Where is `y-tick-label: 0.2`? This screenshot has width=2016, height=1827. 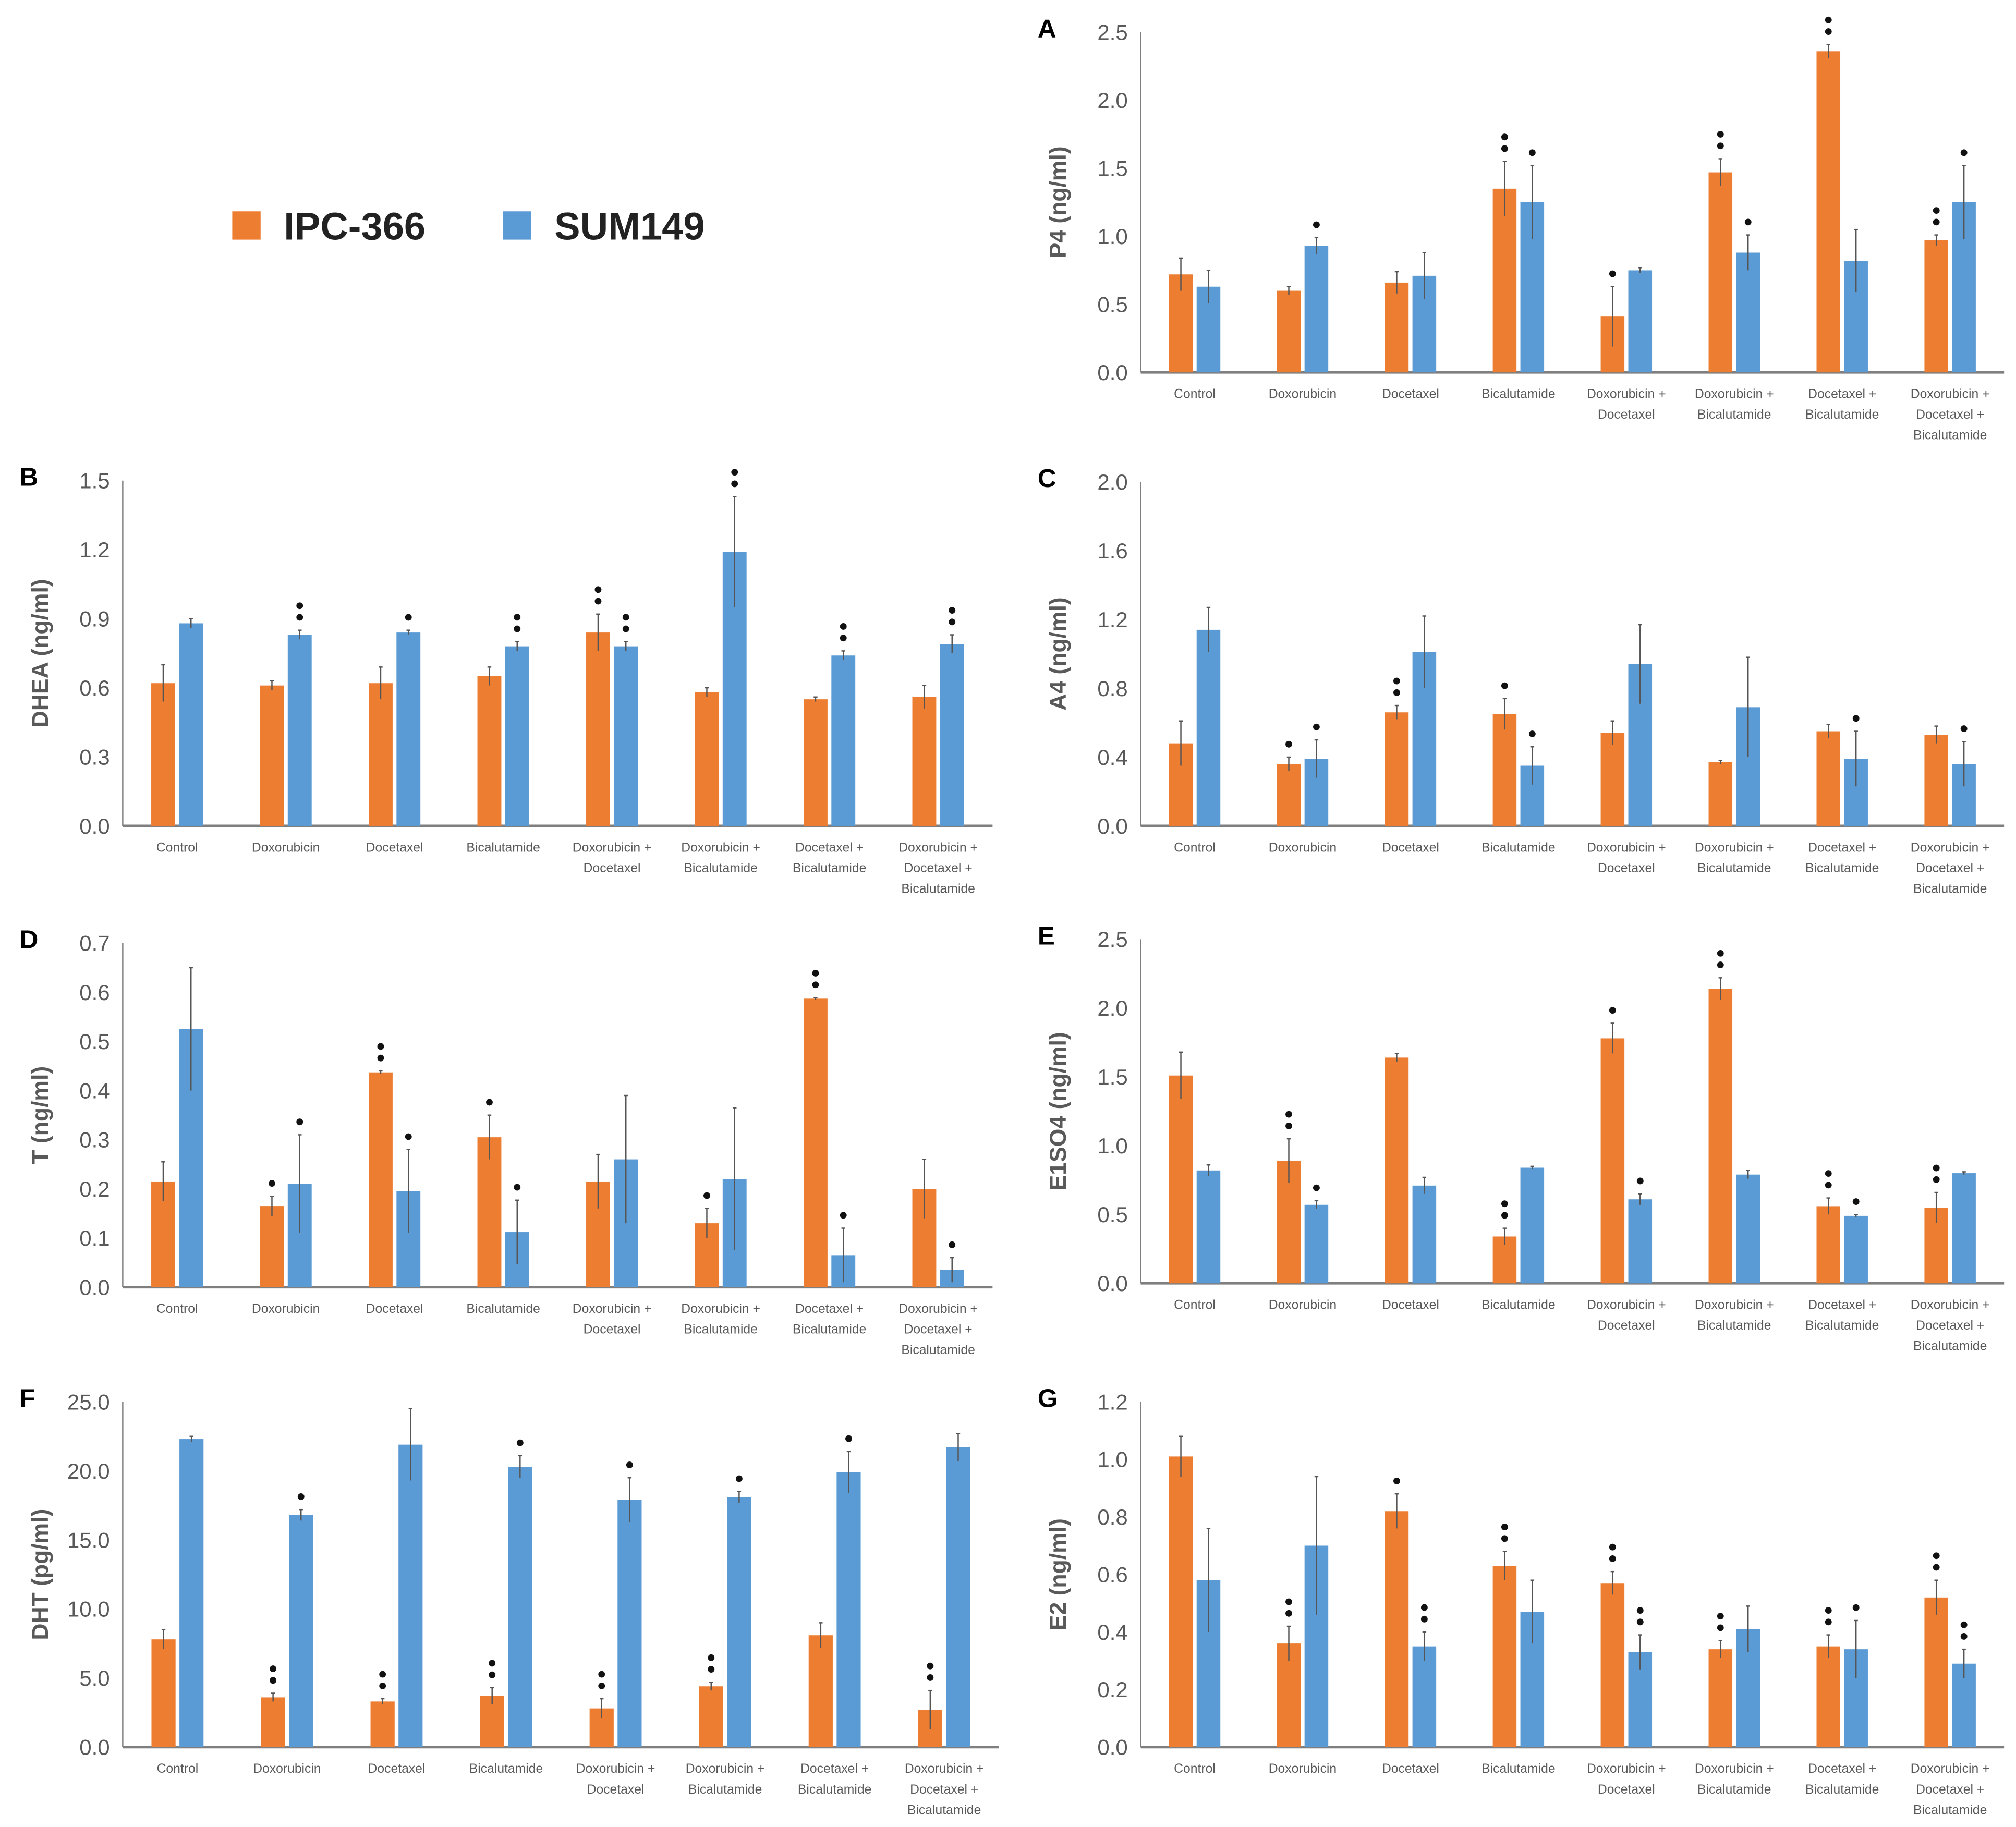 y-tick-label: 0.2 is located at coordinates (1112, 1689).